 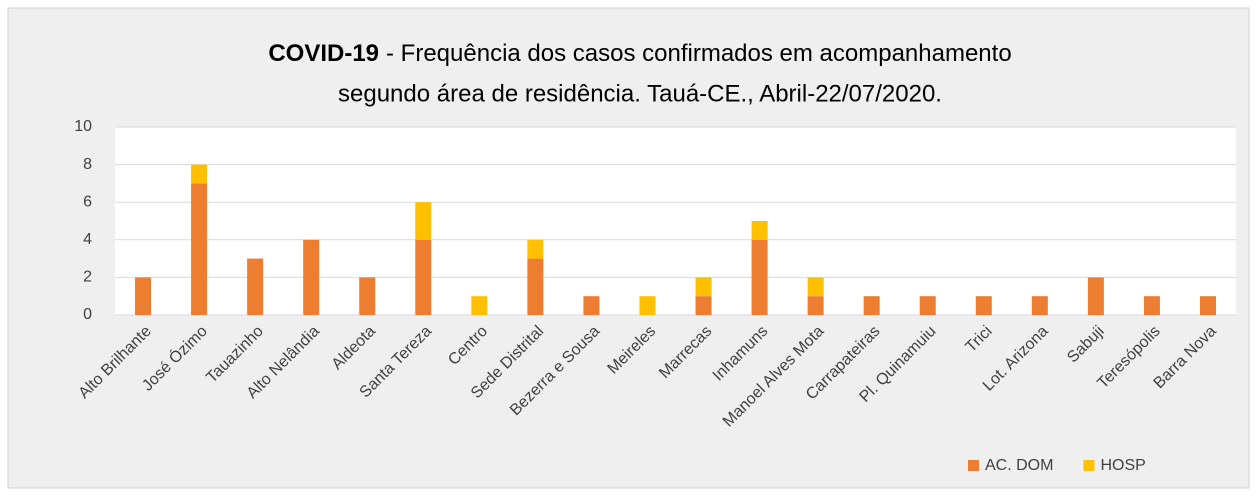 I want to click on y-tick-label: 2, so click(x=87, y=277).